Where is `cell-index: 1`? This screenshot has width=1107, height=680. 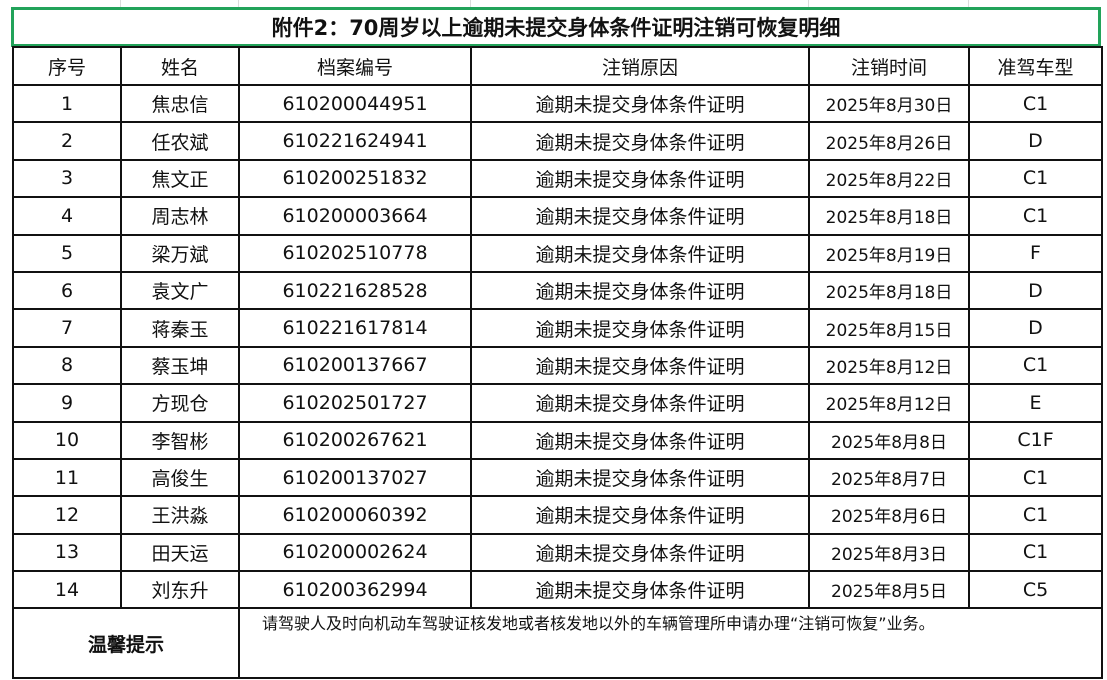 cell-index: 1 is located at coordinates (67, 103).